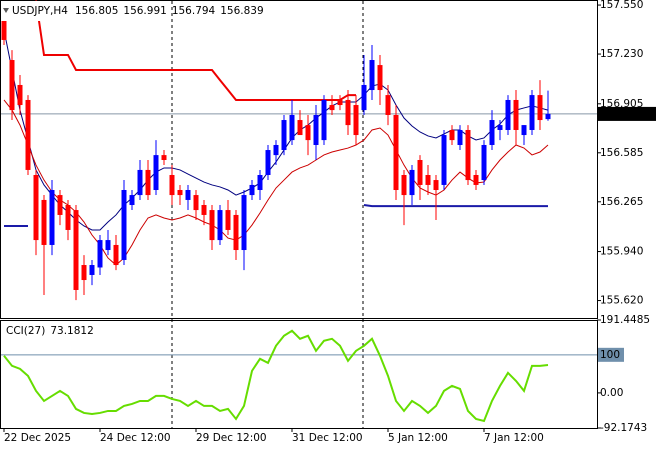 This screenshot has height=450, width=660. What do you see at coordinates (25, 331) in the screenshot?
I see `indicator-title: CCI(27)` at bounding box center [25, 331].